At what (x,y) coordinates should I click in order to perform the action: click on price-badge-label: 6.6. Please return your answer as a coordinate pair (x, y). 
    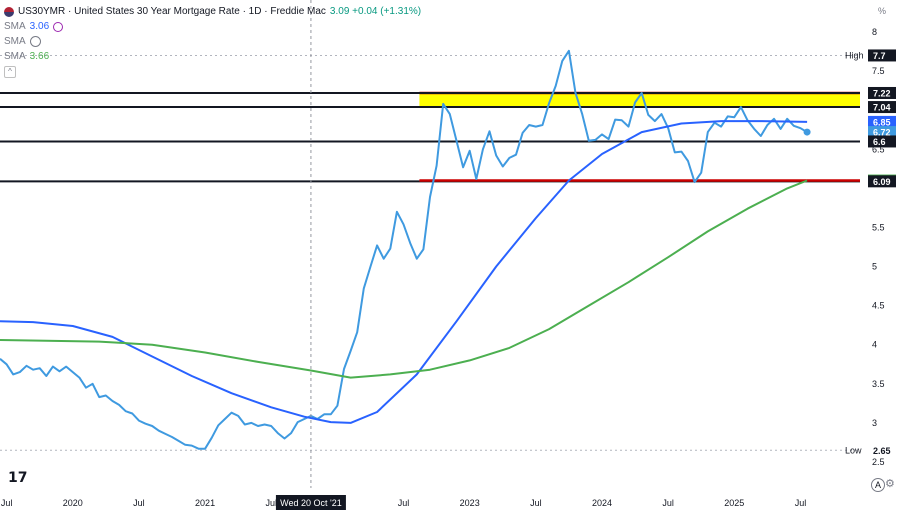
    Looking at the image, I should click on (879, 142).